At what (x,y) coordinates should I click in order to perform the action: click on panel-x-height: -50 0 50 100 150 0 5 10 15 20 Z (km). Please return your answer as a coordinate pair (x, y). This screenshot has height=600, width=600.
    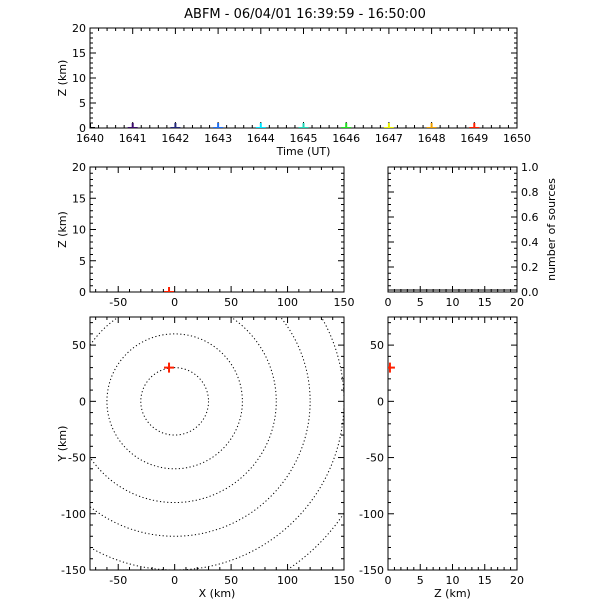
    Looking at the image, I should click on (205, 235).